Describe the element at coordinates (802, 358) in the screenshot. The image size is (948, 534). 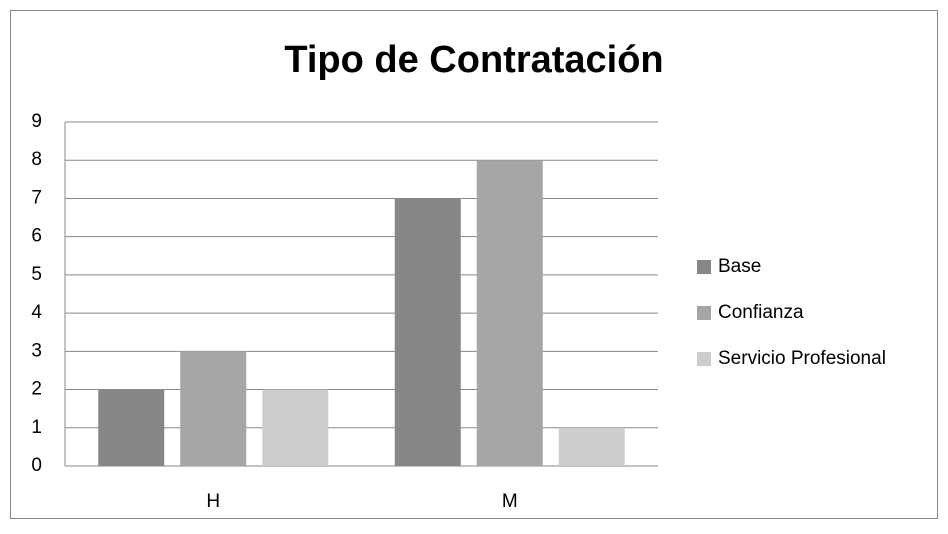
I see `legend-label: Servicio Profesional` at that location.